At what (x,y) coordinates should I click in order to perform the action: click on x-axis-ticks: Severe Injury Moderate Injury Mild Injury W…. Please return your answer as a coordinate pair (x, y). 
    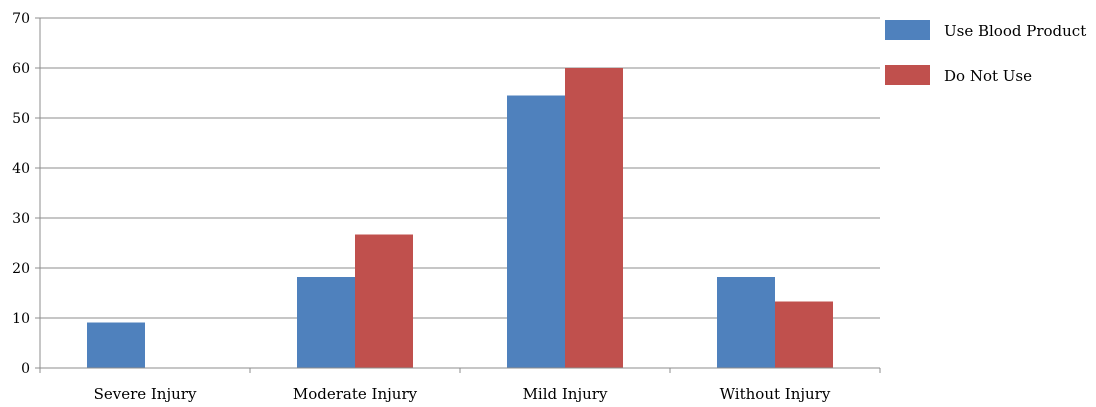
    Looking at the image, I should click on (460, 385).